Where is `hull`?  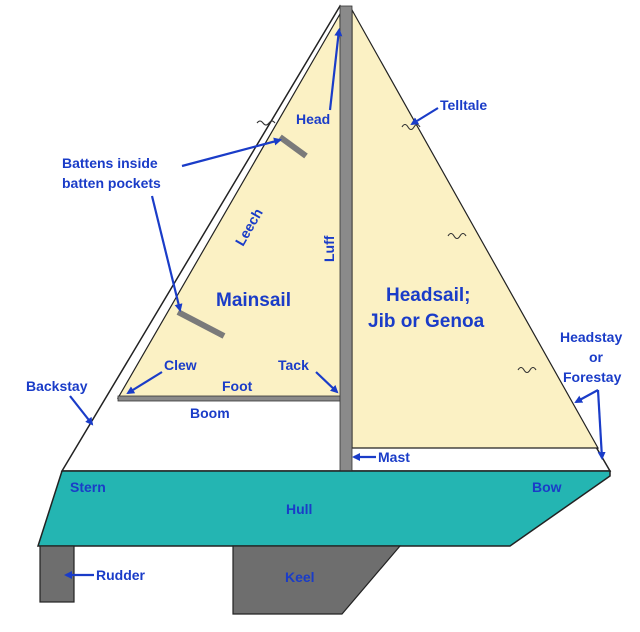
hull is located at coordinates (323, 508).